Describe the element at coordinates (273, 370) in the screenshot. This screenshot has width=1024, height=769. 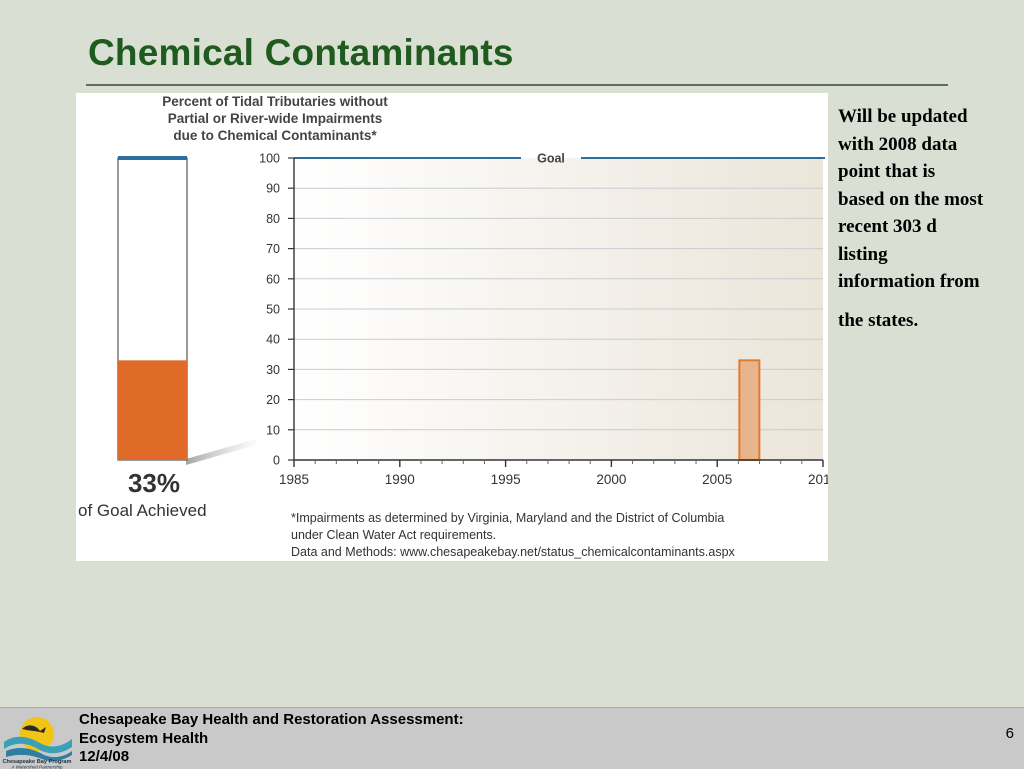
I see `y-tick-label: 30` at that location.